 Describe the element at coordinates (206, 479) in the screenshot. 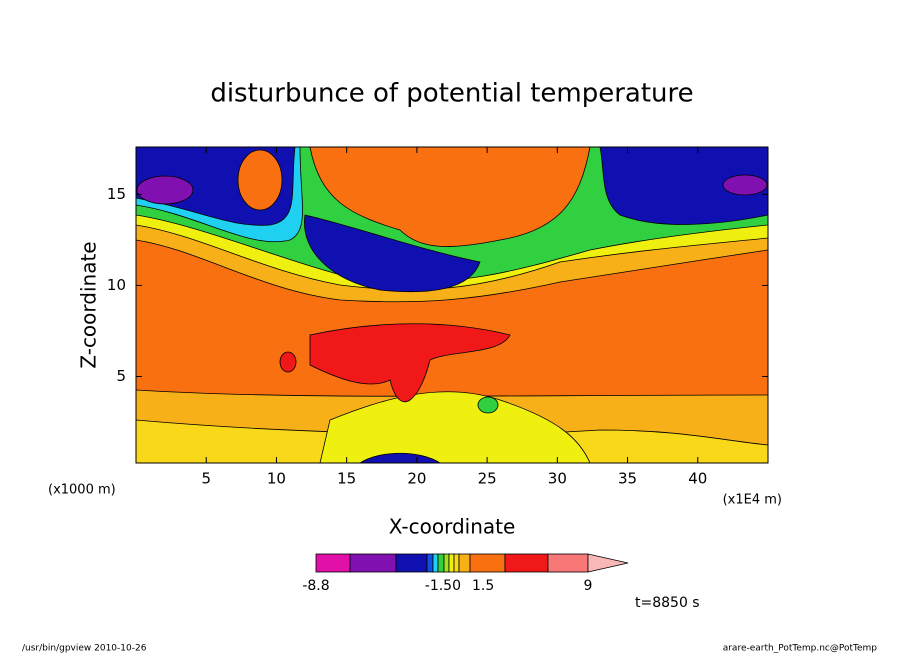

I see `x-tick-label: 5` at that location.